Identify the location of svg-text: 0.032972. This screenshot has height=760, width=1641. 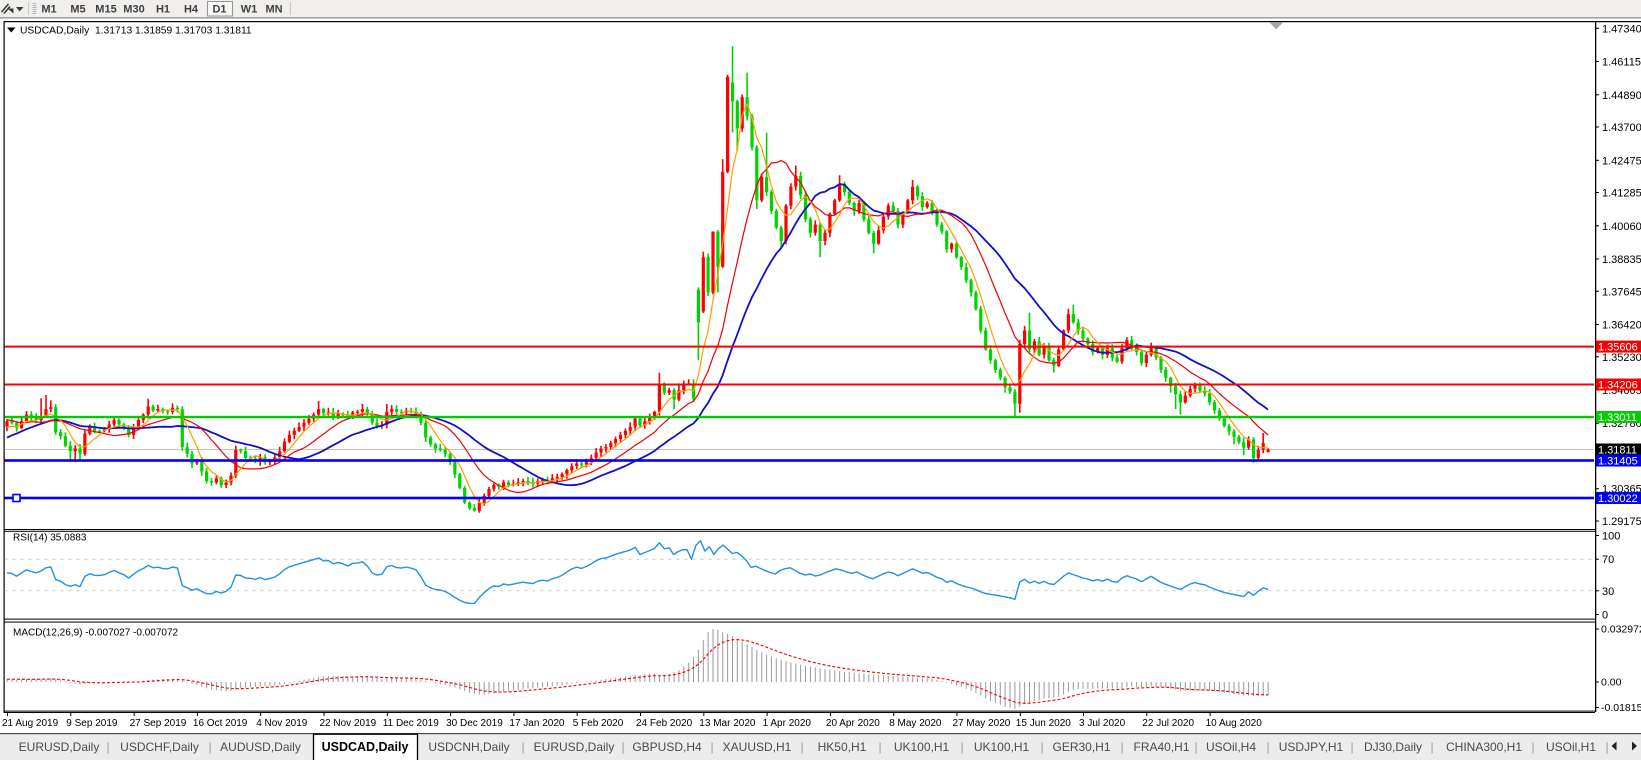
(1621, 630).